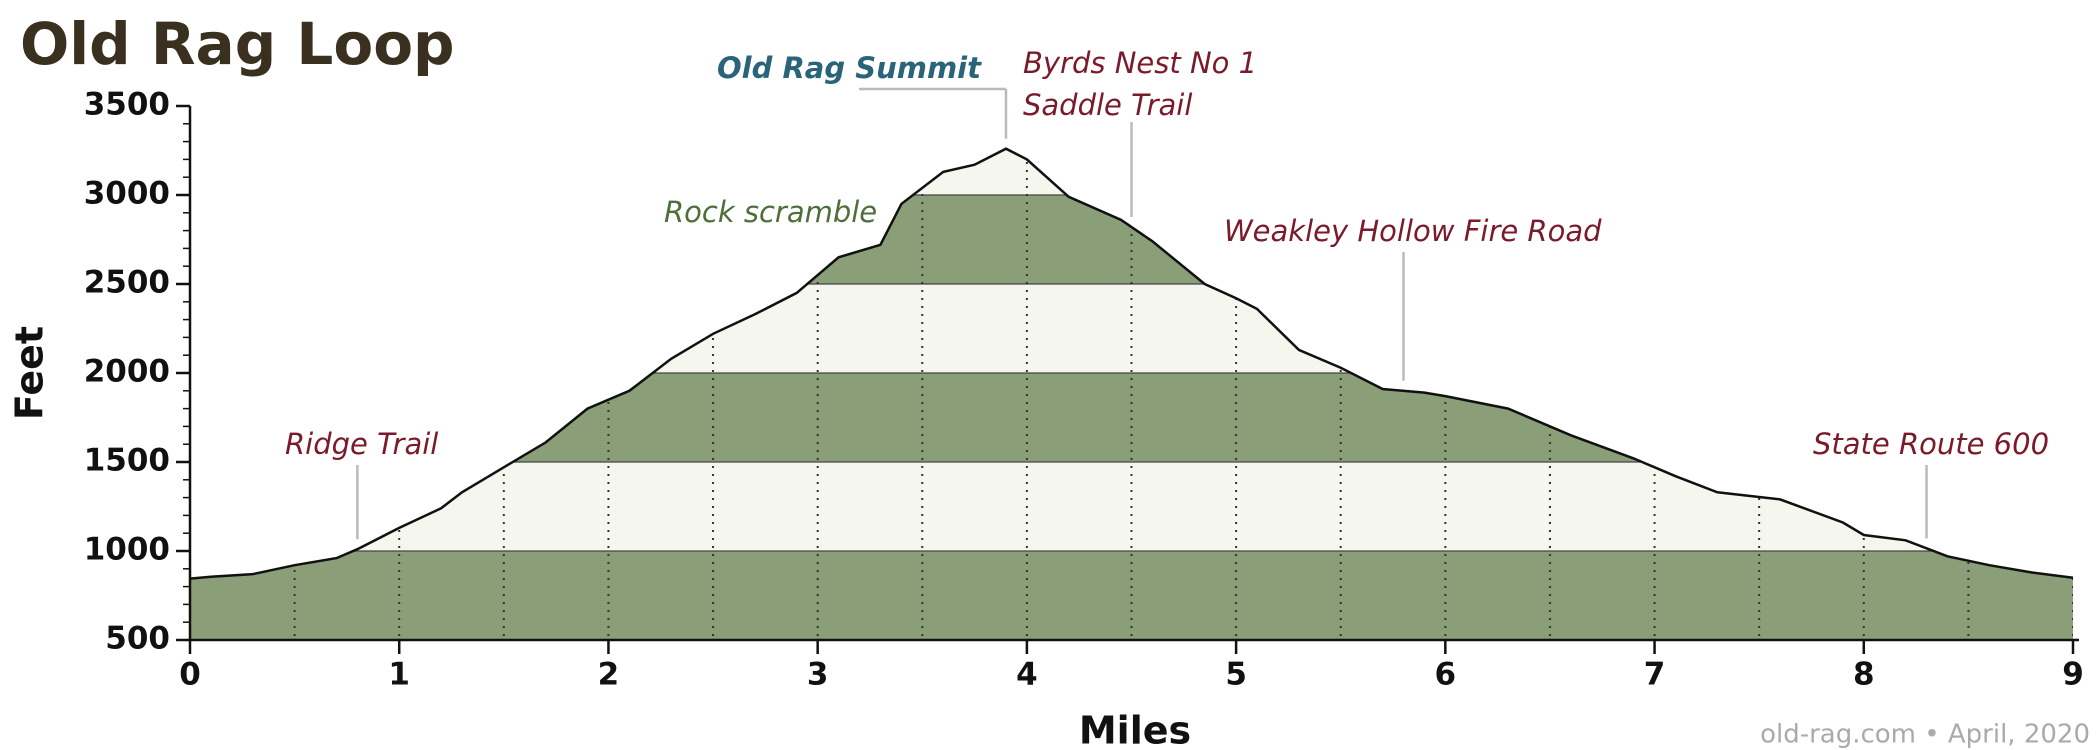 This screenshot has height=750, width=2100. I want to click on annotation: Rock scramble, so click(770, 212).